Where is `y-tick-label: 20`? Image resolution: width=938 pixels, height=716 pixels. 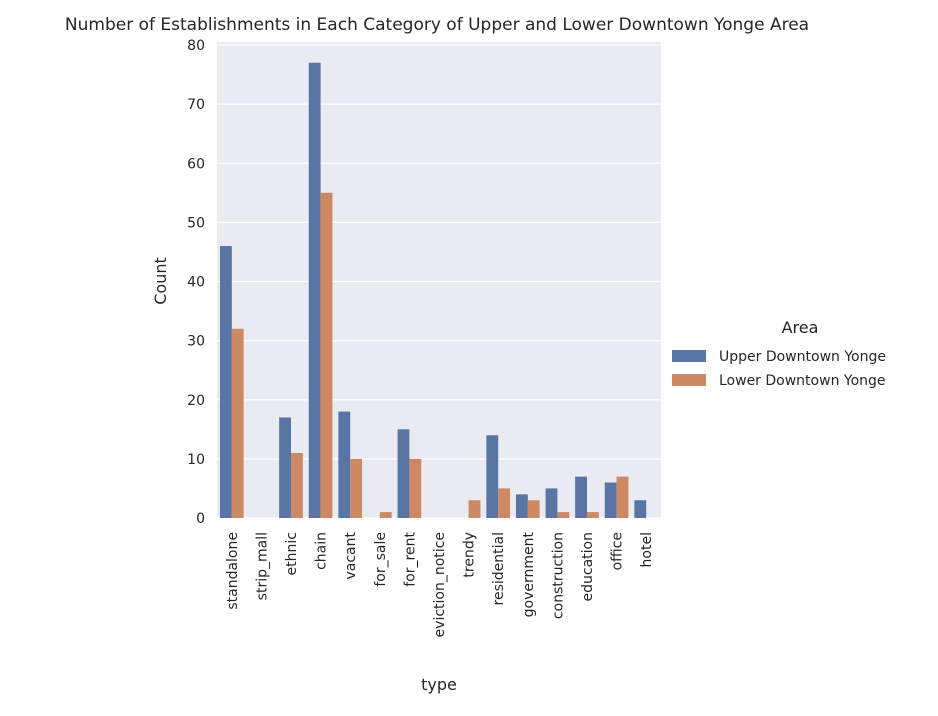 y-tick-label: 20 is located at coordinates (196, 401).